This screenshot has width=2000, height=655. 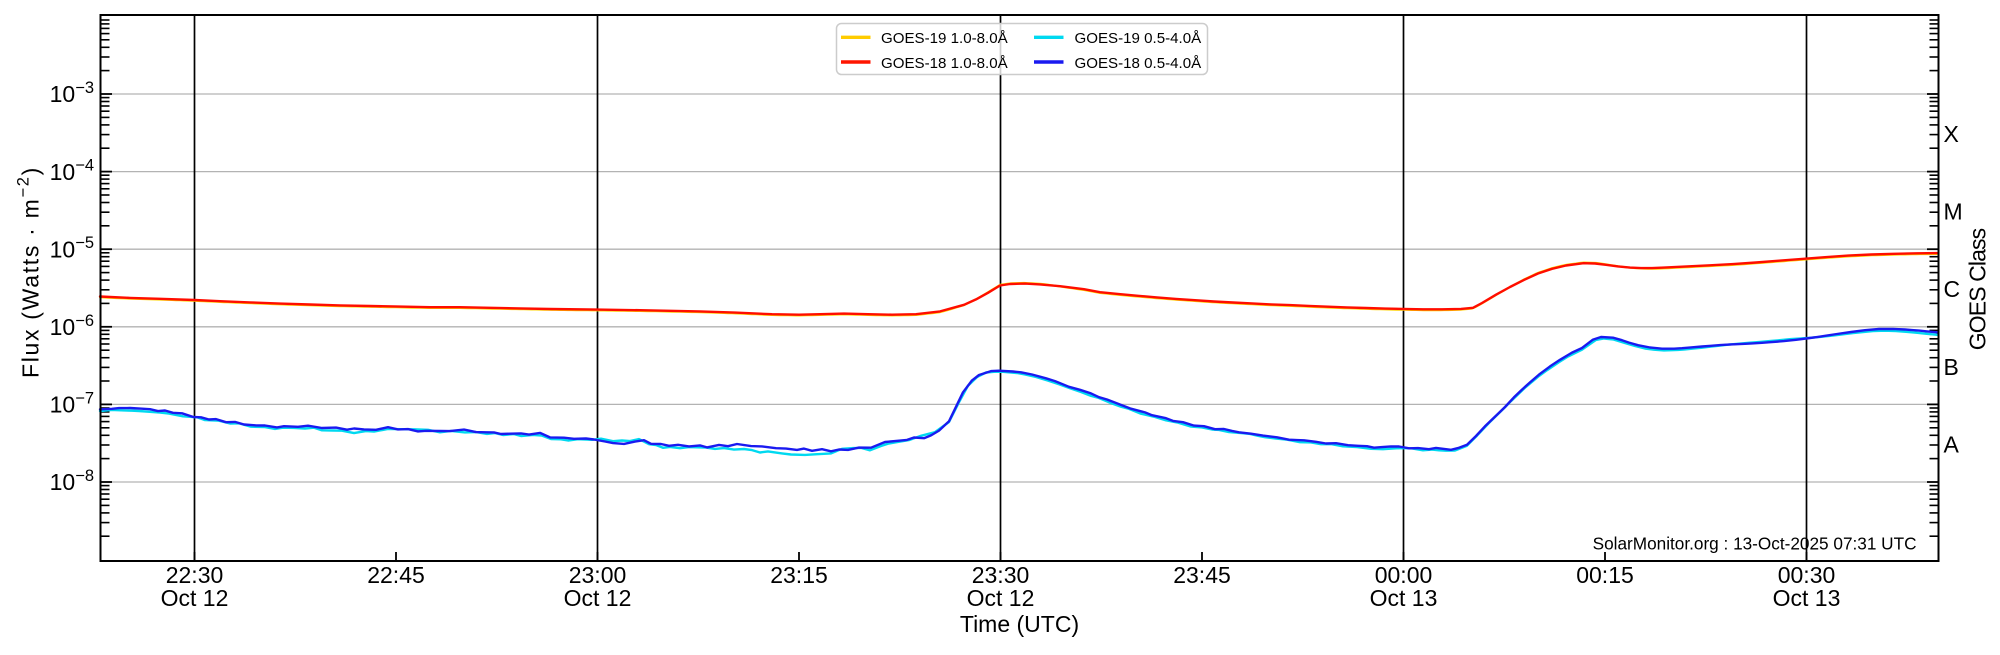 I want to click on svg-text: 23:00, so click(x=598, y=575).